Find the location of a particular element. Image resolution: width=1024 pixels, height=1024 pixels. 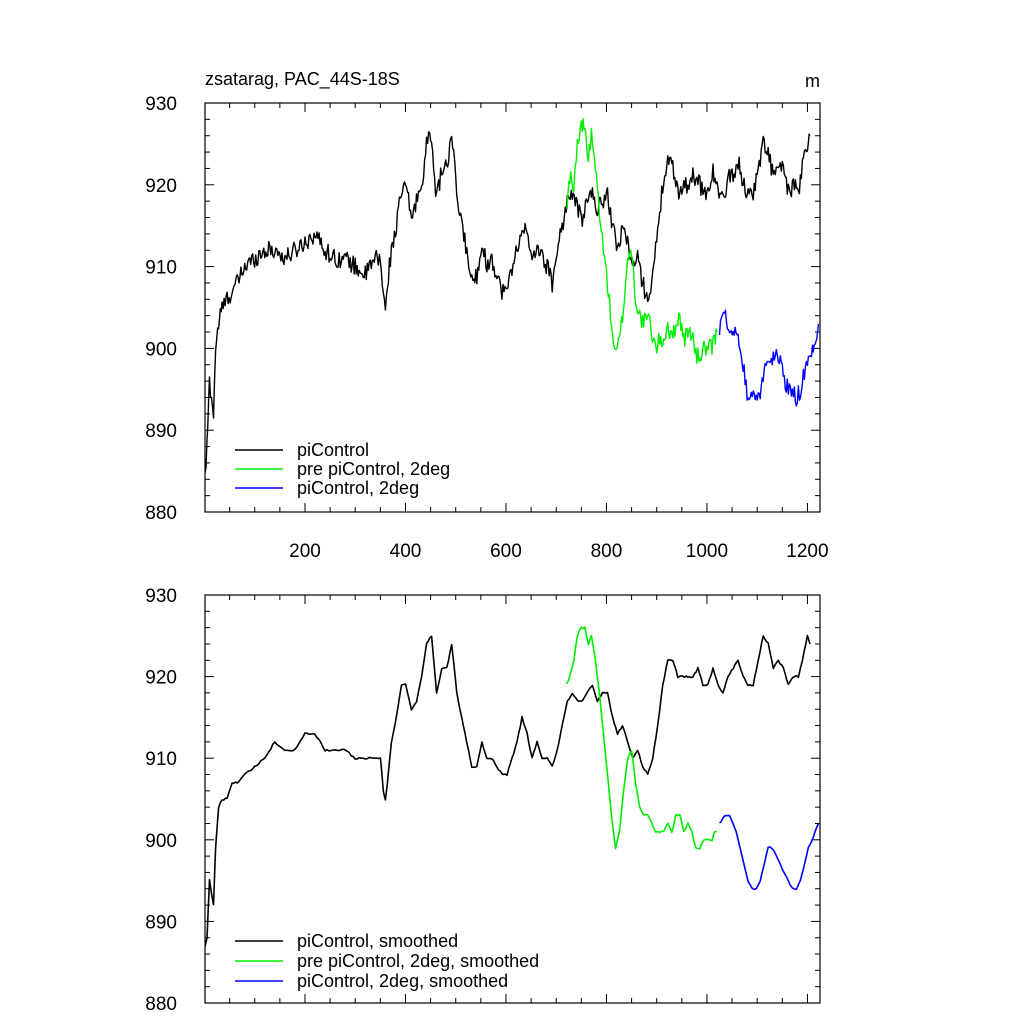

x-tick-label: 600 is located at coordinates (506, 551).